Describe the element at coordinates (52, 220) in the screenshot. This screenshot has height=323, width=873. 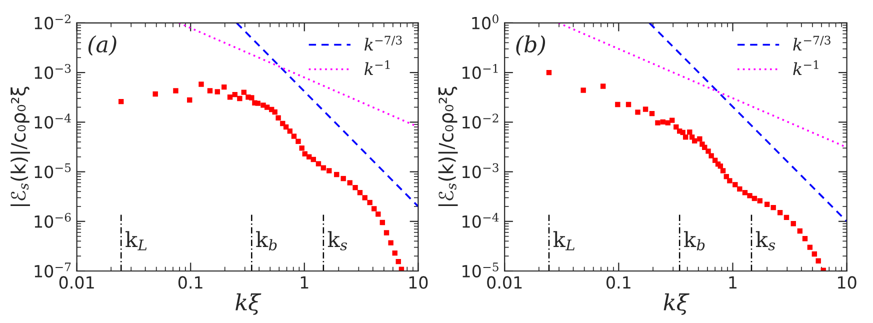
I see `y-tick-label: 10$^{−6}$` at that location.